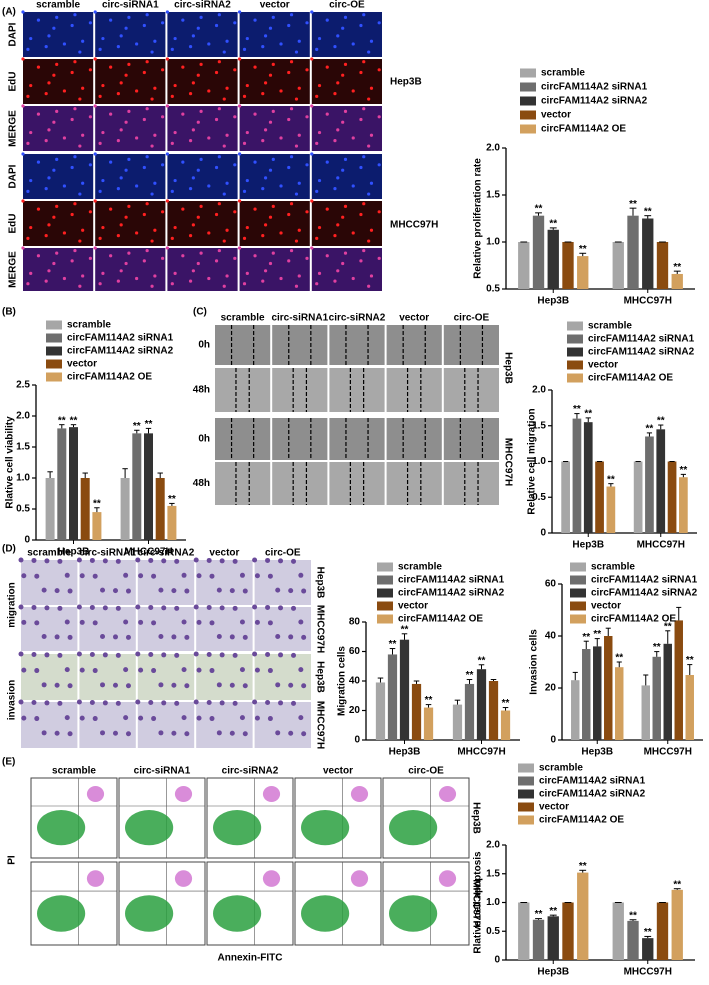  Describe the element at coordinates (539, 390) in the screenshot. I see `y-tick-label: 2.0` at that location.